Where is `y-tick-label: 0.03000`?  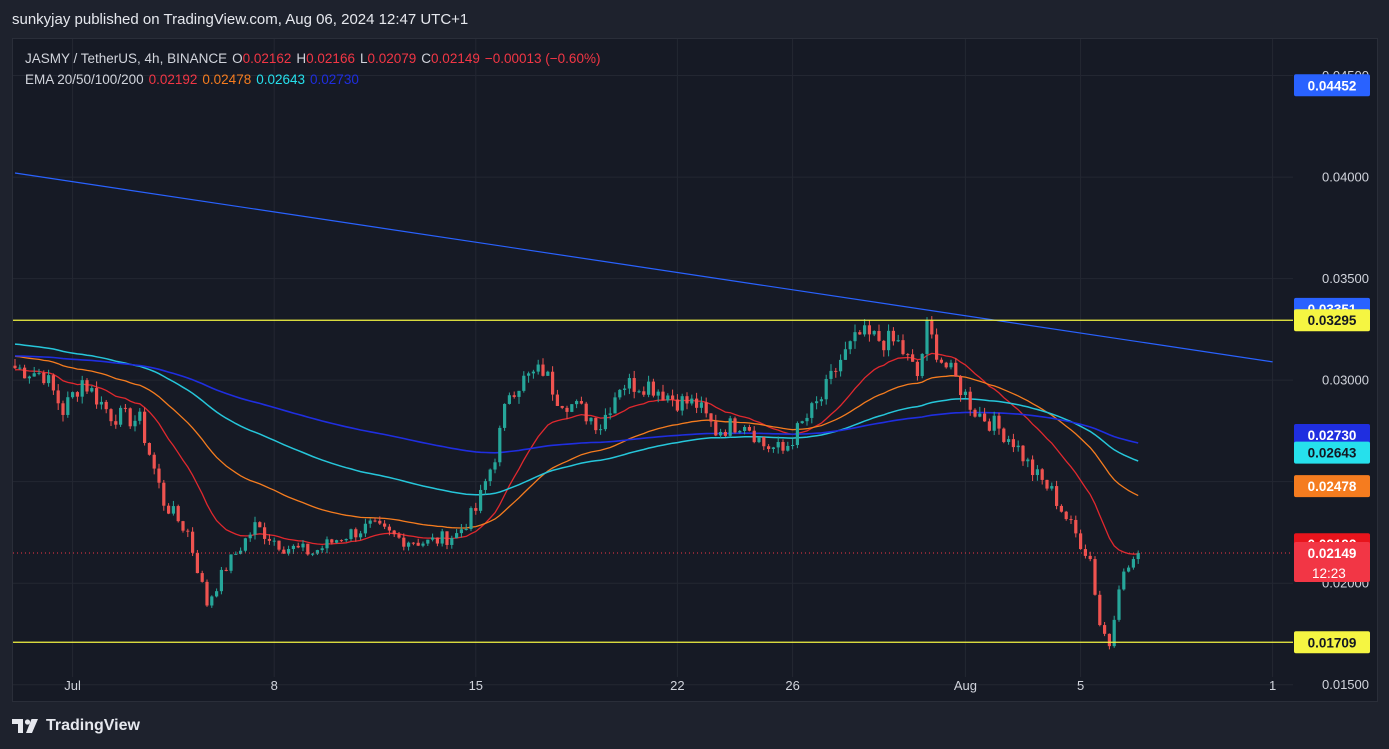 y-tick-label: 0.03000 is located at coordinates (1345, 380).